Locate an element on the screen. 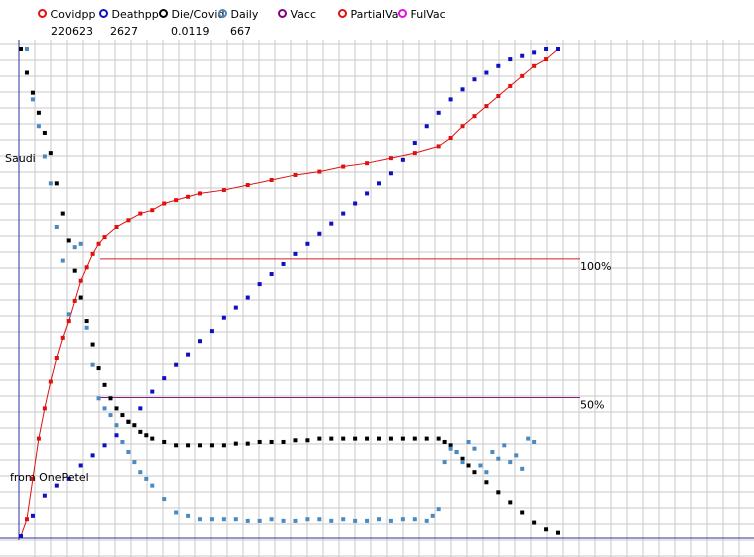  legend-value-covidpp: 220623 is located at coordinates (72, 31).